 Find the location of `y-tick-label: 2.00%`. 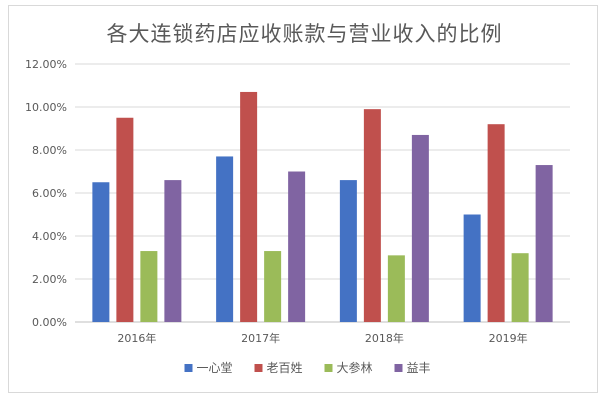

y-tick-label: 2.00% is located at coordinates (49, 279).